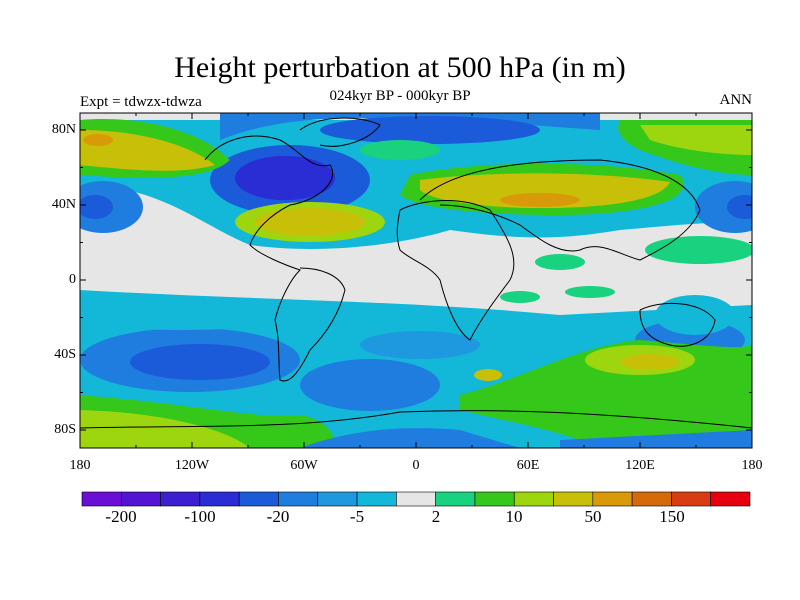 This screenshot has height=600, width=800. What do you see at coordinates (200, 362) in the screenshot?
I see `contour-south-pacific-core` at bounding box center [200, 362].